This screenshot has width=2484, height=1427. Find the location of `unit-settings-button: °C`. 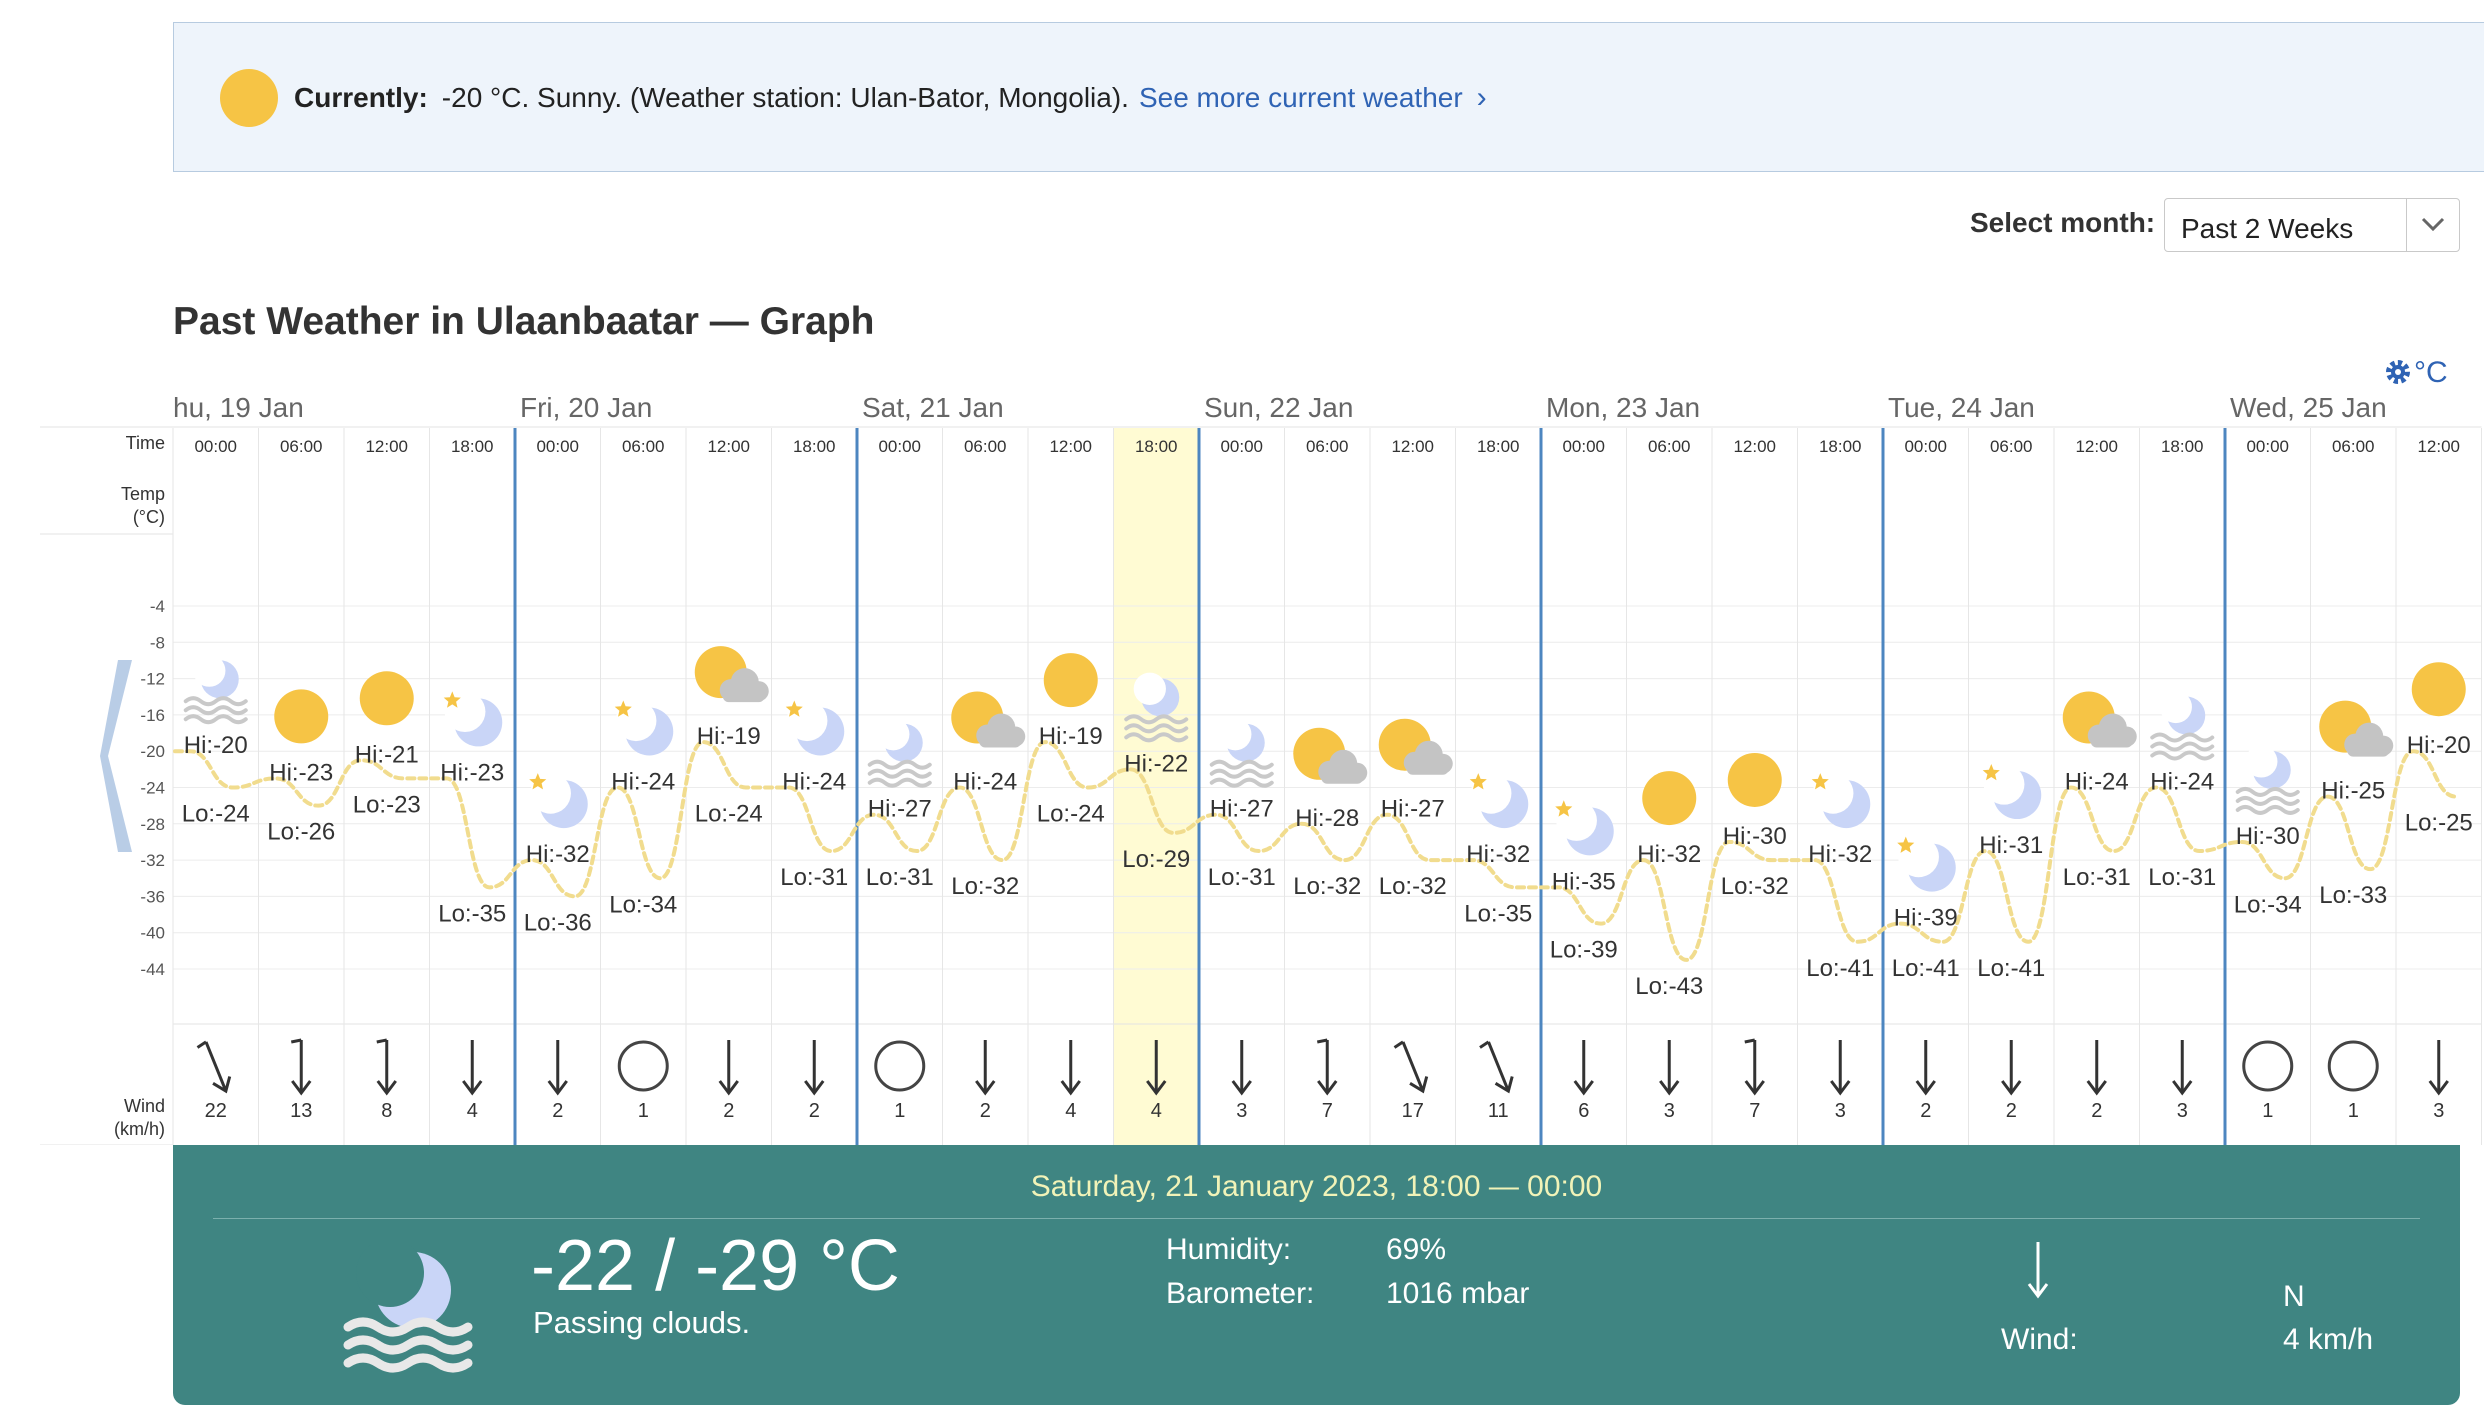

unit-settings-button: °C is located at coordinates (2419, 373).